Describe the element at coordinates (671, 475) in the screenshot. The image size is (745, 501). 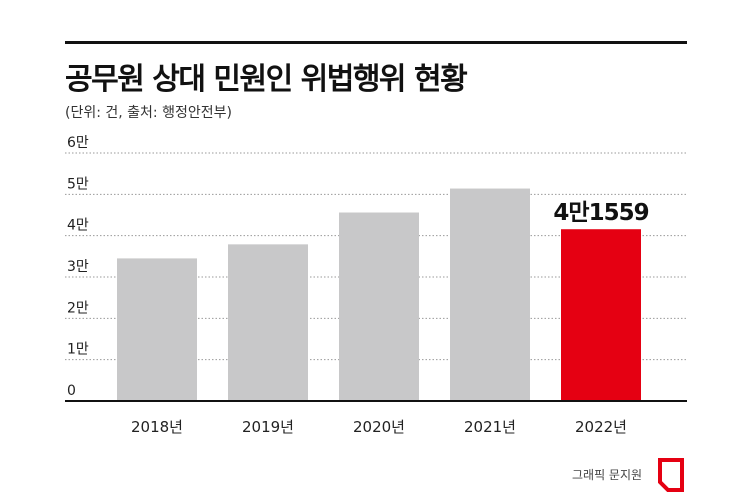
I see `brand-logo-icon` at that location.